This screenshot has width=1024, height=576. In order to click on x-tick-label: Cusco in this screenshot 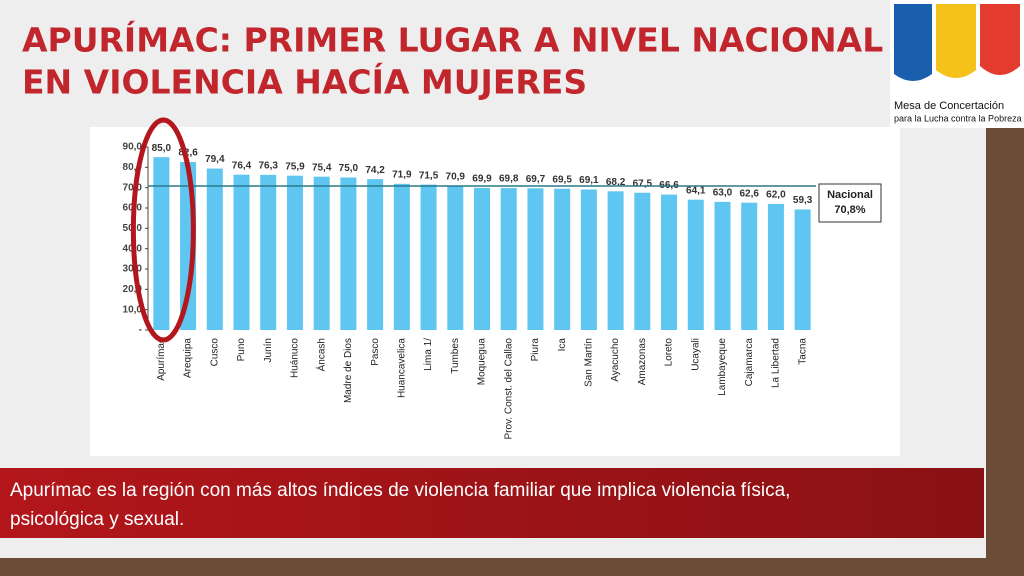, I will do `click(214, 352)`.